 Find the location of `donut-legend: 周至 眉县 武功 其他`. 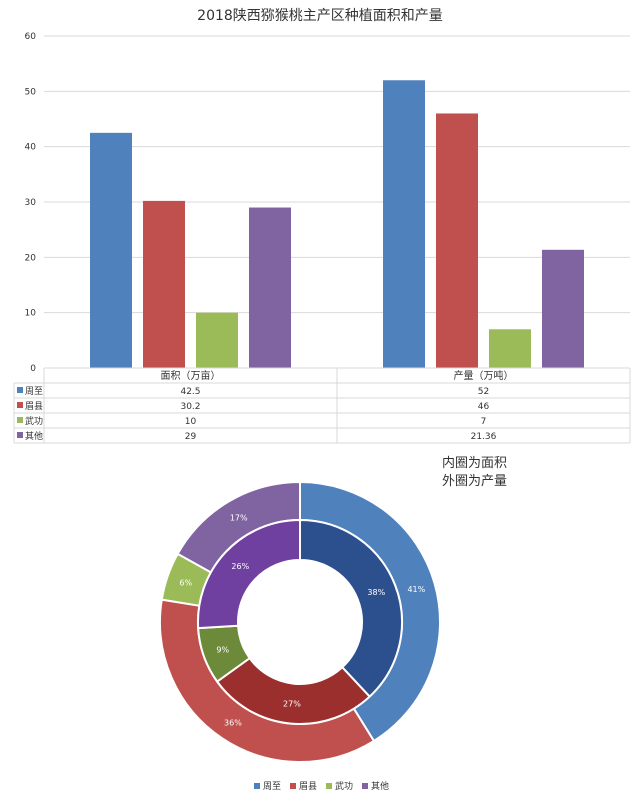

donut-legend: 周至 眉县 武功 其他 is located at coordinates (321, 786).